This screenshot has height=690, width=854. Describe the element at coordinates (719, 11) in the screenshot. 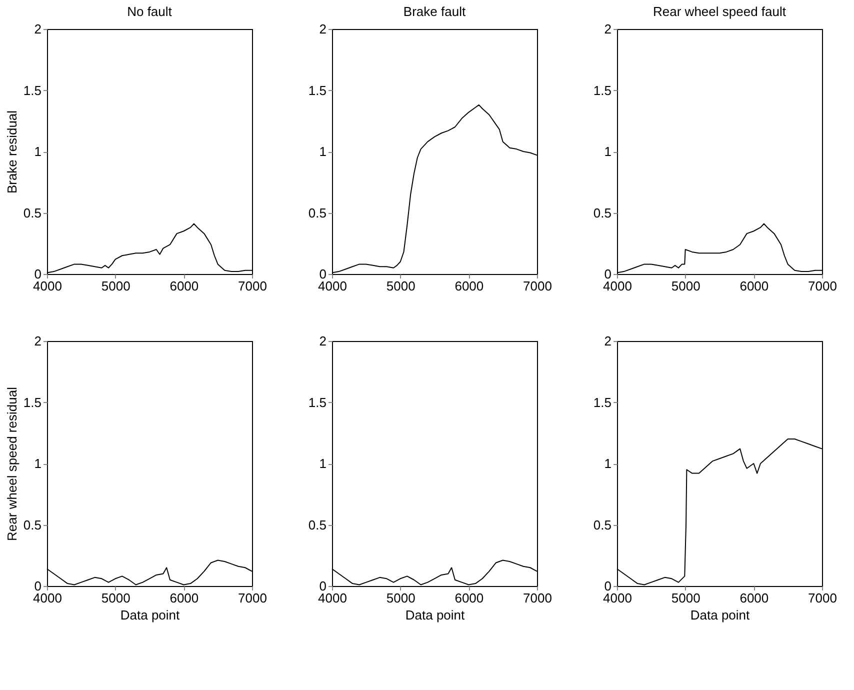

I see `chart-title: Rear wheel speed fault` at that location.